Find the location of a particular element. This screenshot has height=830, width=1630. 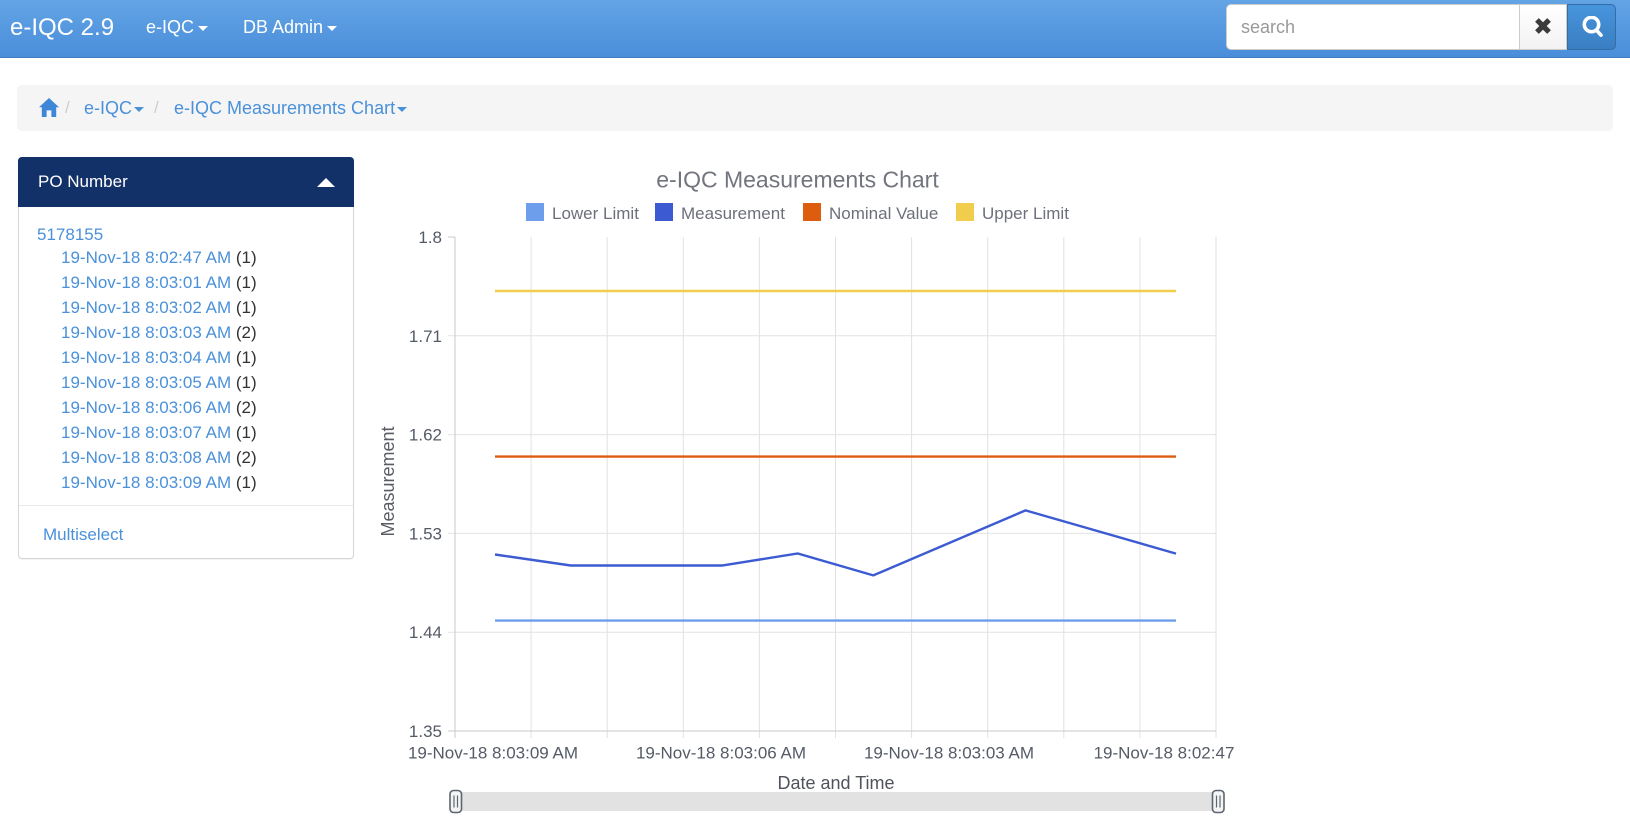

svg-text: 19-Nov-18 8:03:06 AM is located at coordinates (721, 753).